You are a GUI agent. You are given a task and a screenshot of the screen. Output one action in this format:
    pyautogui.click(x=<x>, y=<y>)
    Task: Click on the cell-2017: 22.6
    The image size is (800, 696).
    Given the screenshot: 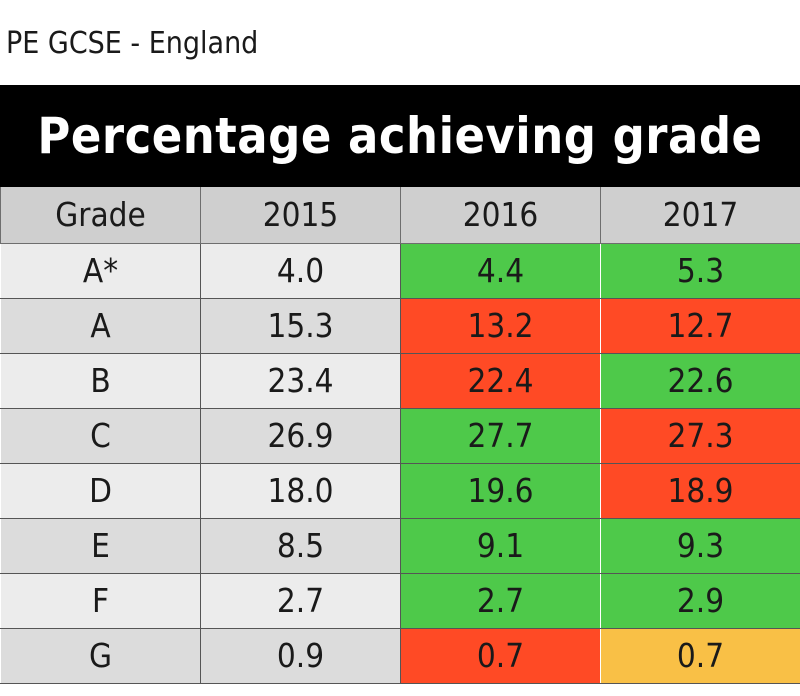 What is the action you would take?
    pyautogui.click(x=700, y=380)
    